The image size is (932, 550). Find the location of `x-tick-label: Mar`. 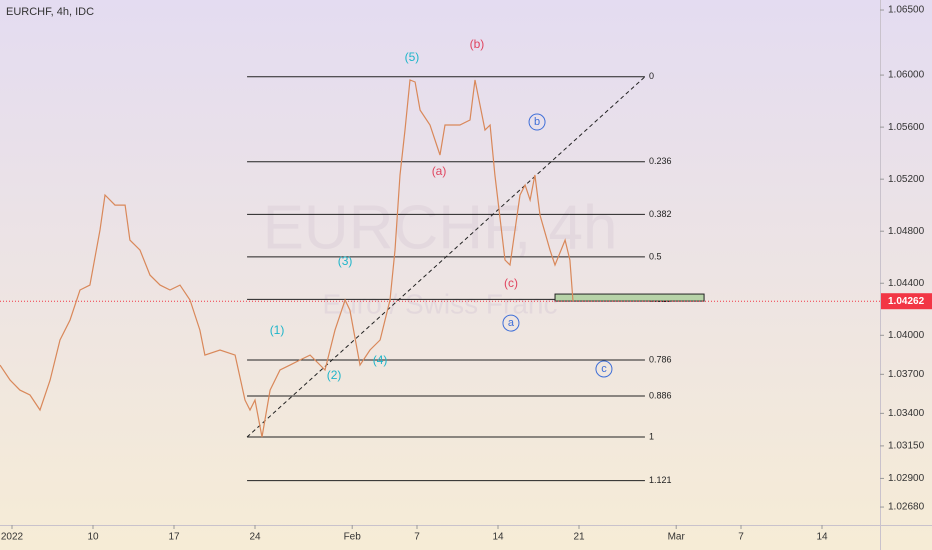

x-tick-label: Mar is located at coordinates (677, 537).